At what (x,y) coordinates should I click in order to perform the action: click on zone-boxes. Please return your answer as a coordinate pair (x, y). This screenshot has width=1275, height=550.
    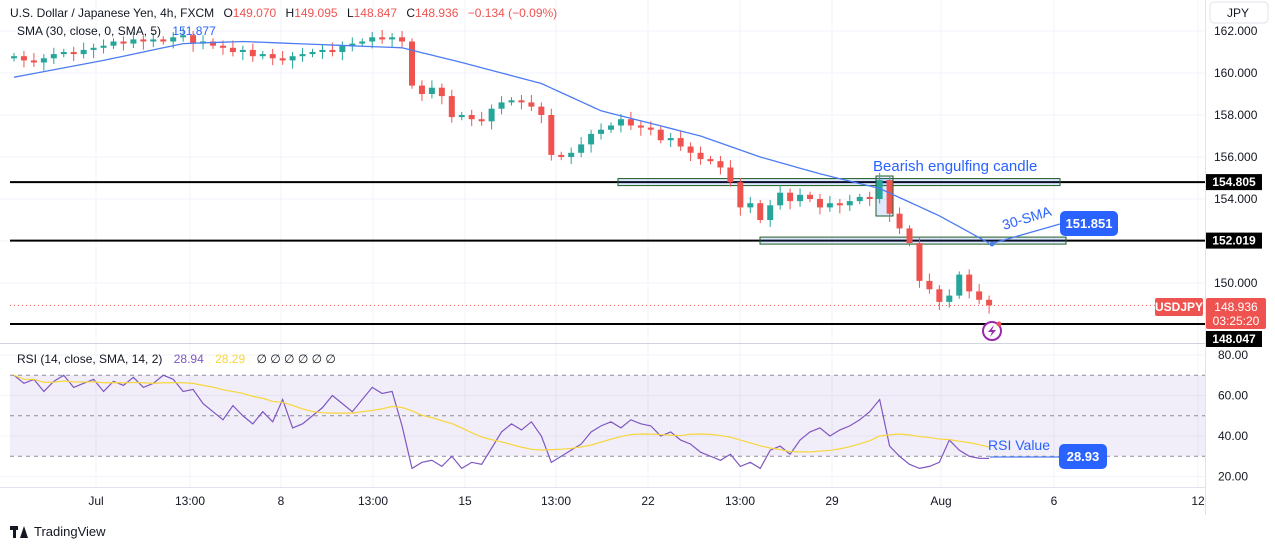
    Looking at the image, I should click on (842, 210).